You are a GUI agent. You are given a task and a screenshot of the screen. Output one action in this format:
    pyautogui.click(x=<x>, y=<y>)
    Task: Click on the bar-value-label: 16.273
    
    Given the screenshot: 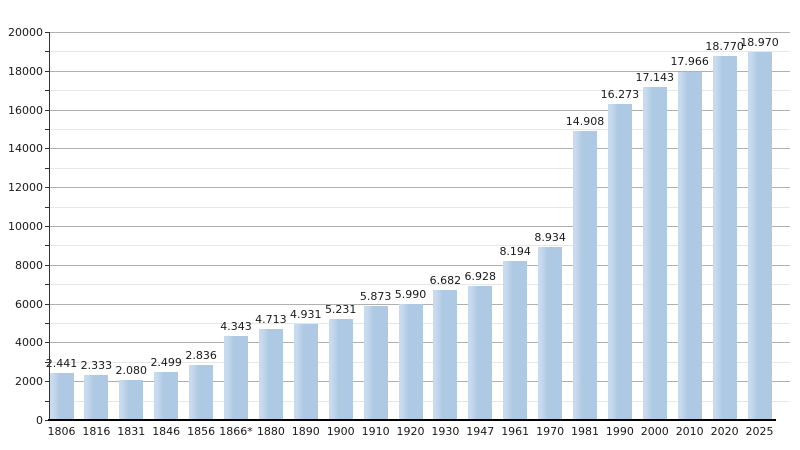 What is the action you would take?
    pyautogui.click(x=620, y=95)
    